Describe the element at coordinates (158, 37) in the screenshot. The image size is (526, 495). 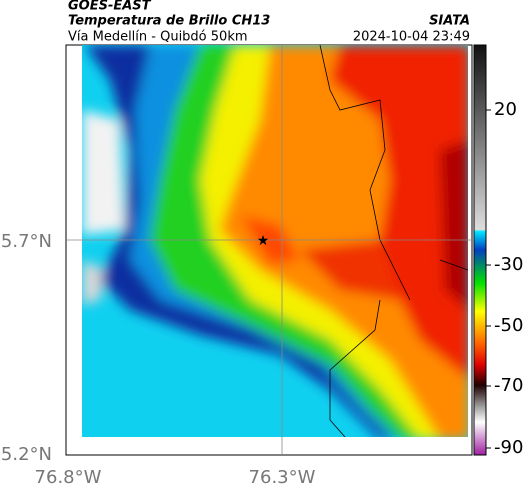
I see `subtitle: Vía Medellín - Quibdó 50km` at that location.